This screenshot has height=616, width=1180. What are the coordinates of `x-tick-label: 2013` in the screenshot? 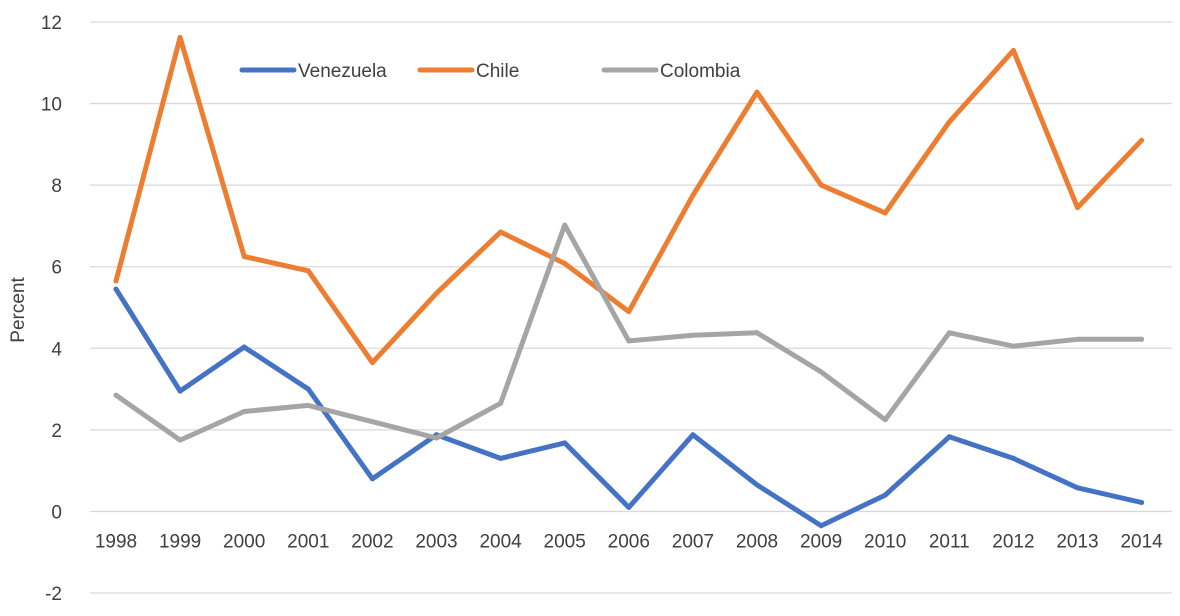 It's located at (1077, 541).